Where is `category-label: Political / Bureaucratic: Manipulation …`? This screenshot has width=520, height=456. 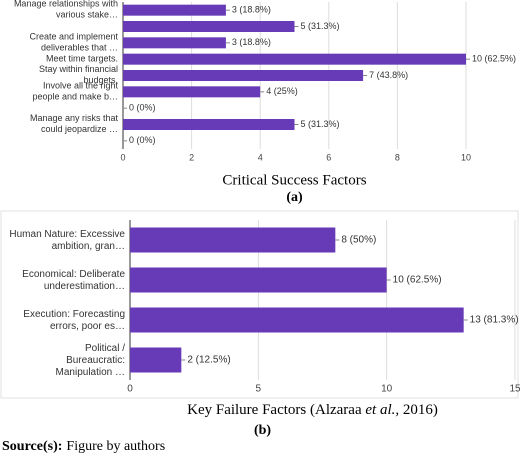 category-label: Political / Bureaucratic: Manipulation … is located at coordinates (91, 360).